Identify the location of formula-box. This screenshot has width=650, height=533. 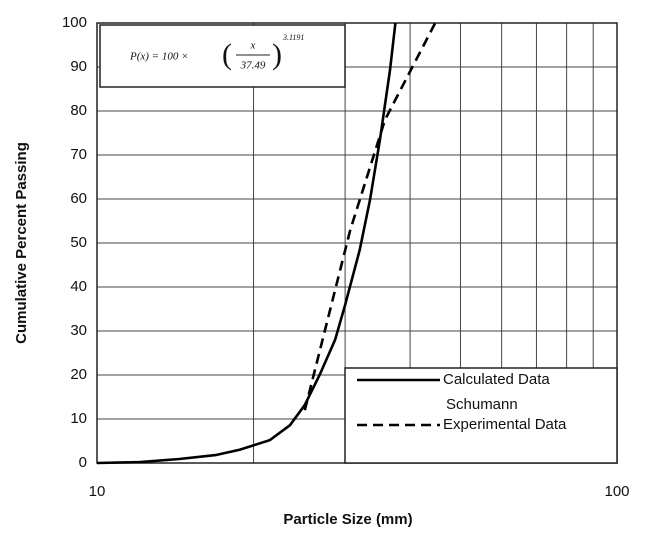
(222, 56).